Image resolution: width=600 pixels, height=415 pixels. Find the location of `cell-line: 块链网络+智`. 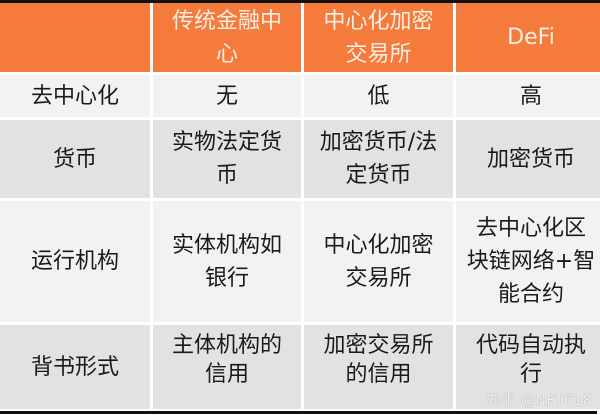

cell-line: 块链网络+智 is located at coordinates (531, 261).